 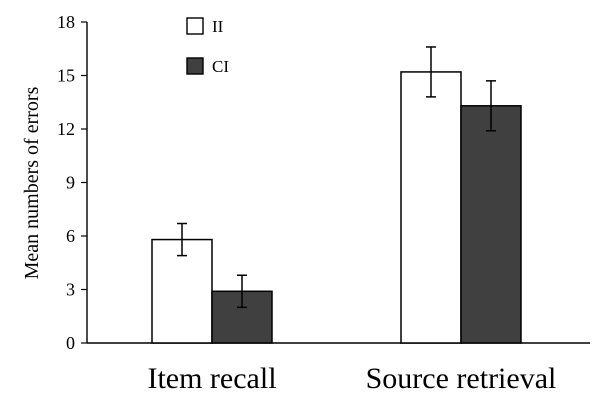 I want to click on y-ticks: 0 3 6 9 12 15 18, so click(x=72, y=182).